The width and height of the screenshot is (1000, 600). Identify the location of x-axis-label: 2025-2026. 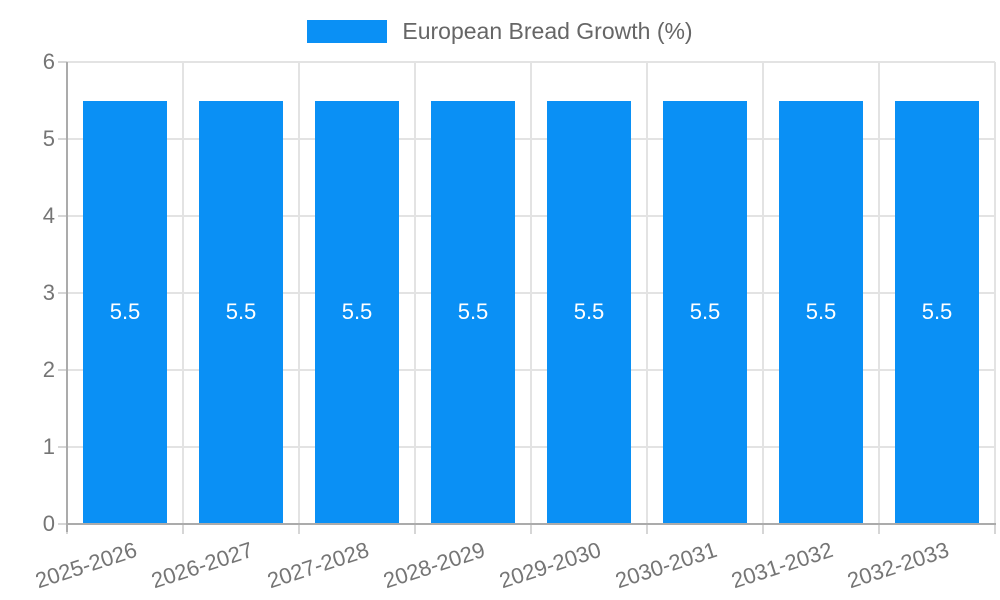
(85, 565).